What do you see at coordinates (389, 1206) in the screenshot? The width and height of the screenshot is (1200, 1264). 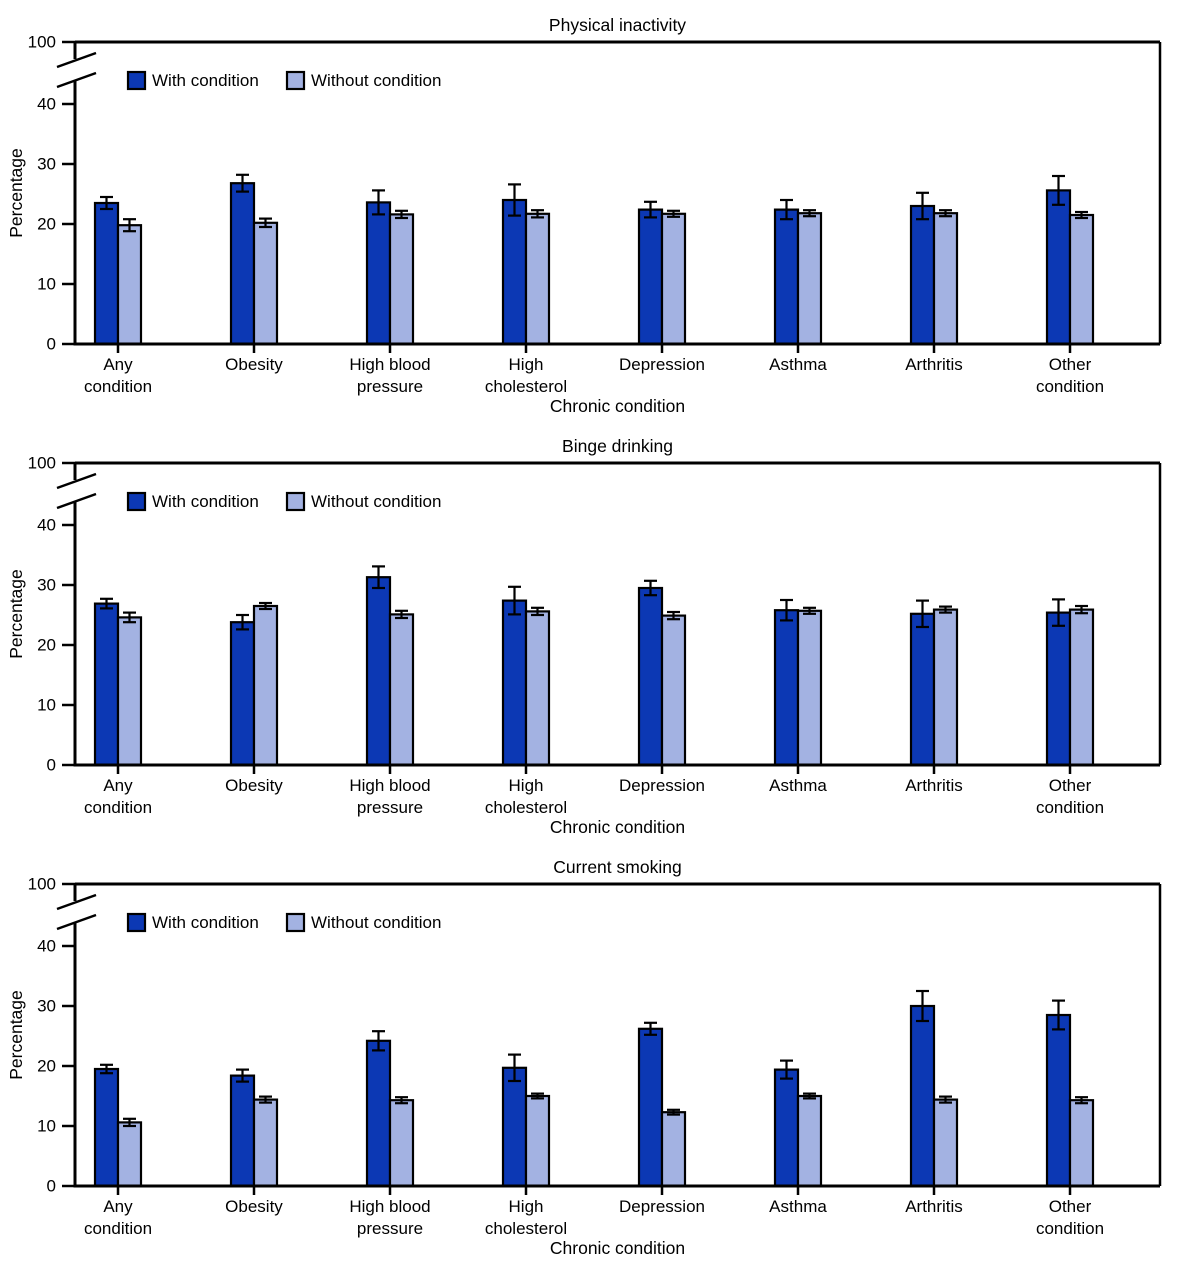 I see `category-label: High blood` at bounding box center [389, 1206].